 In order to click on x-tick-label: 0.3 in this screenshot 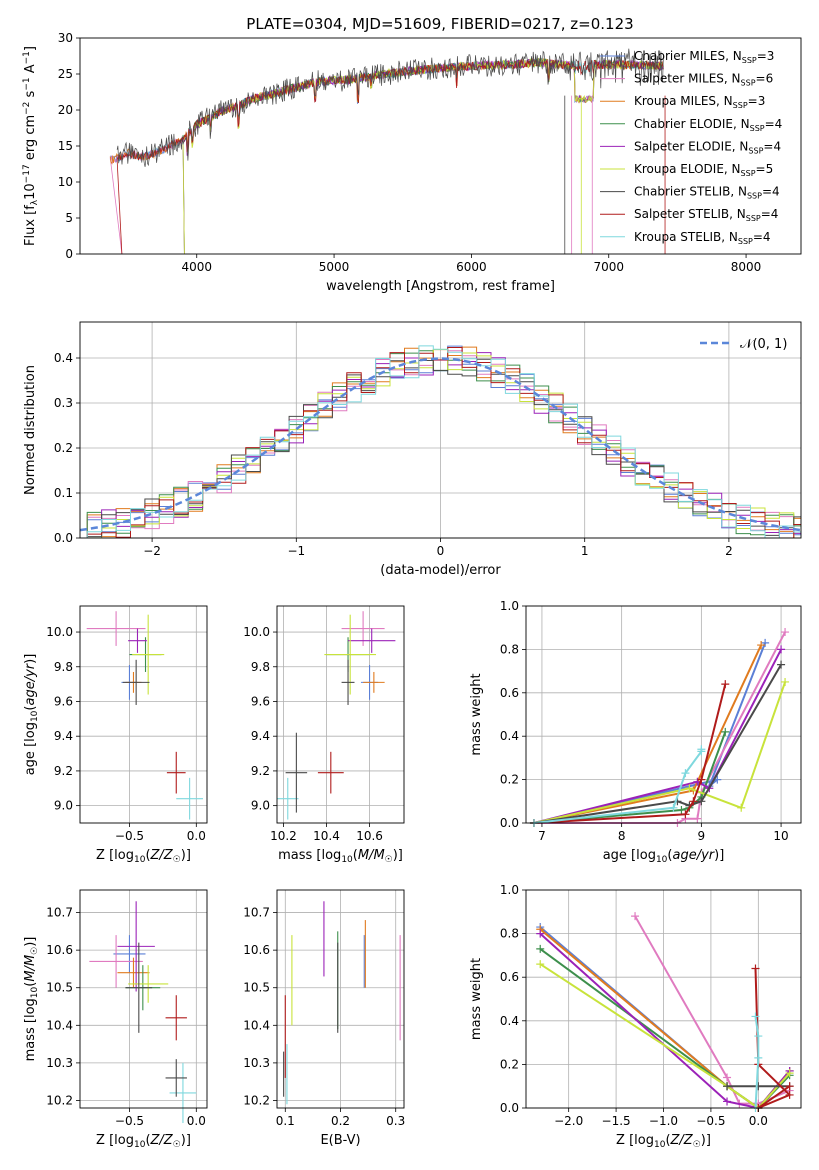, I will do `click(395, 1121)`.